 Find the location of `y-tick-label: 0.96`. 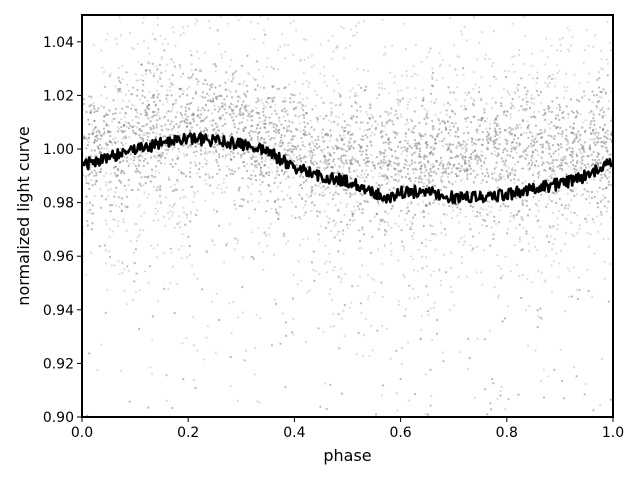

y-tick-label: 0.96 is located at coordinates (58, 257).